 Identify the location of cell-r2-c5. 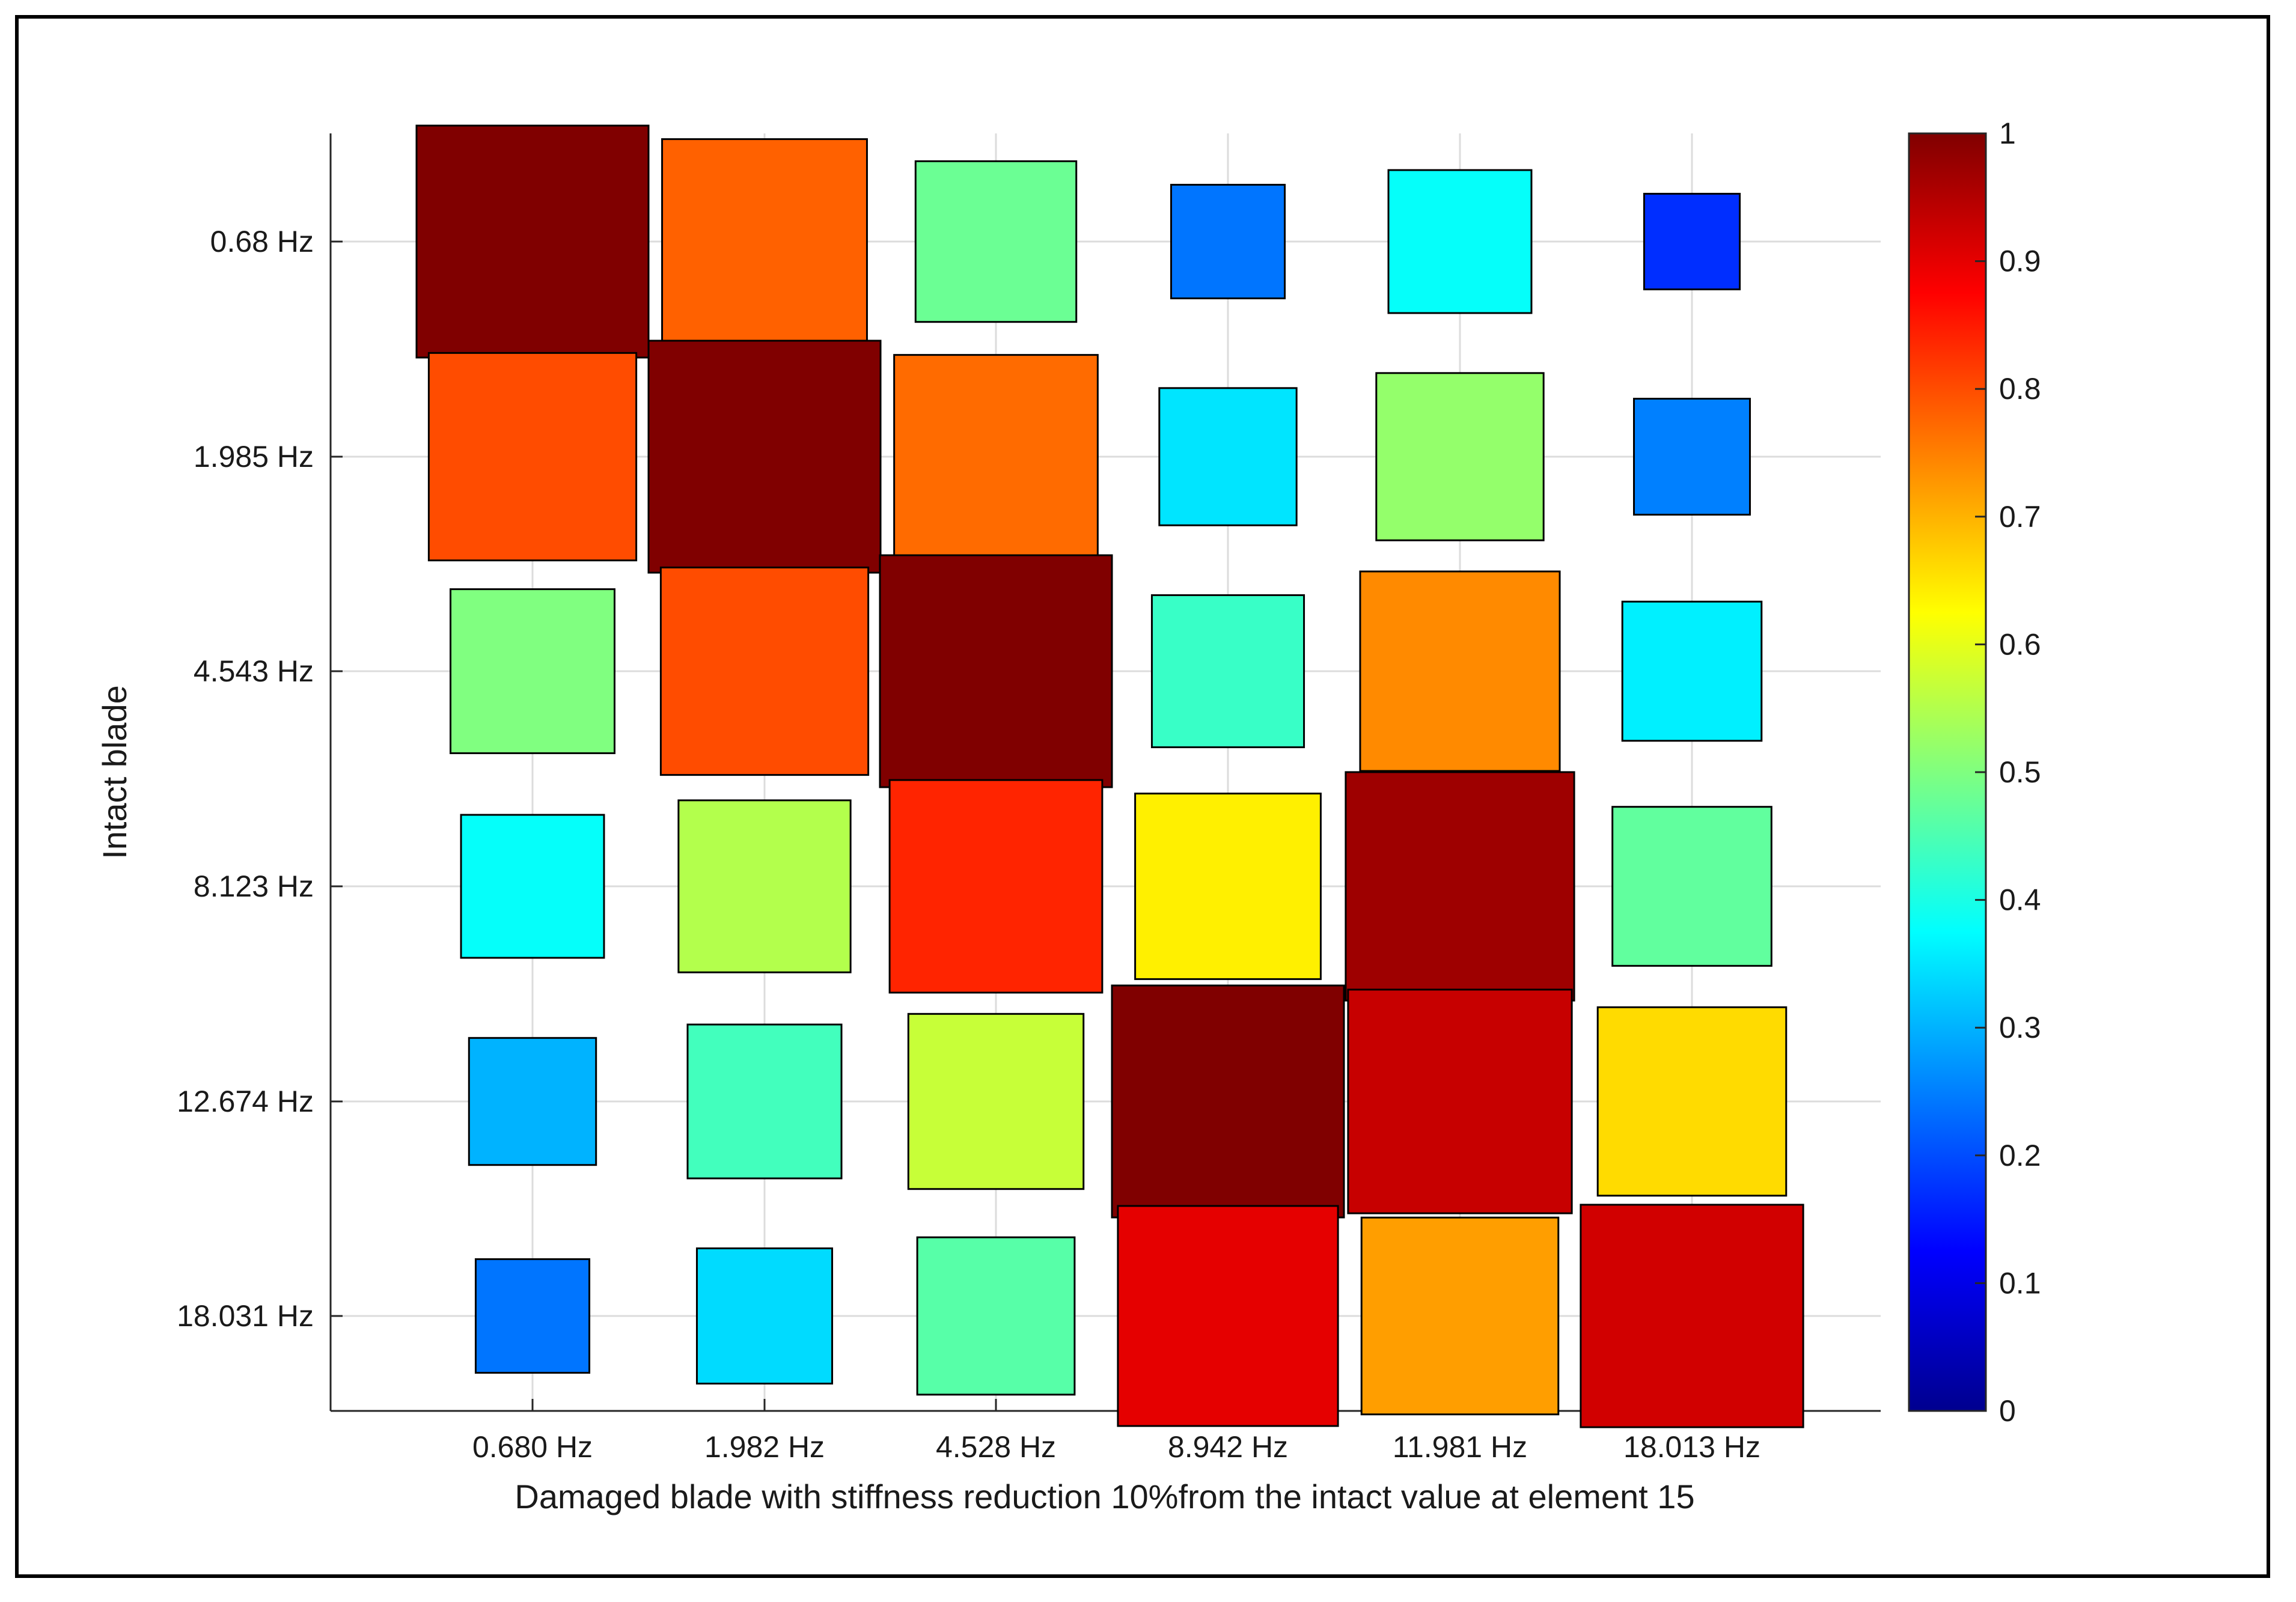
(1692, 671).